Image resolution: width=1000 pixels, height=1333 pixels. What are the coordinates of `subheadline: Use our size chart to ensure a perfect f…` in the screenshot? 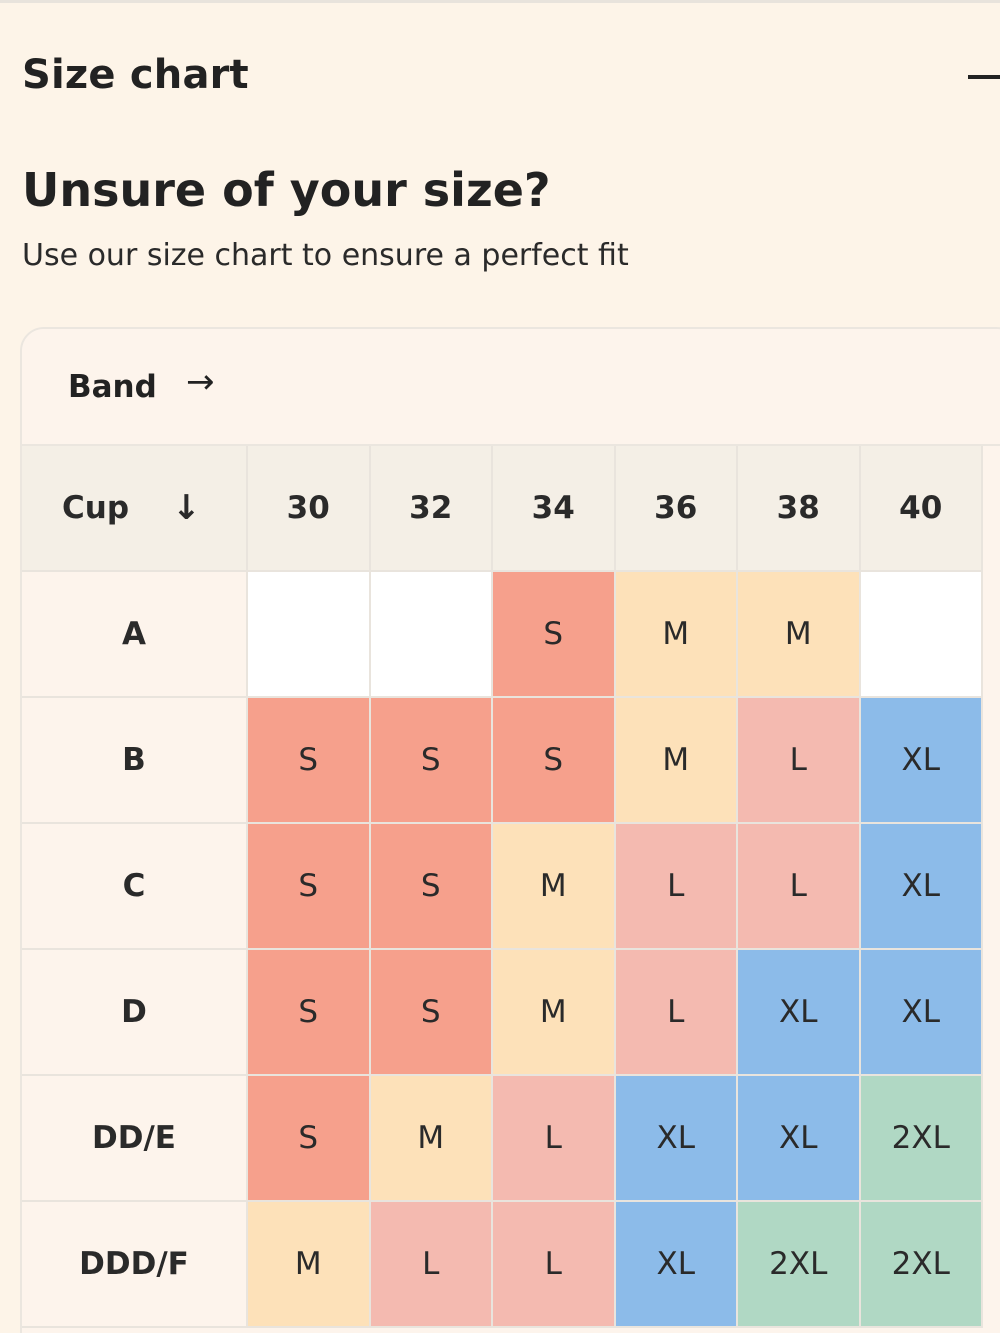 It's located at (325, 255).